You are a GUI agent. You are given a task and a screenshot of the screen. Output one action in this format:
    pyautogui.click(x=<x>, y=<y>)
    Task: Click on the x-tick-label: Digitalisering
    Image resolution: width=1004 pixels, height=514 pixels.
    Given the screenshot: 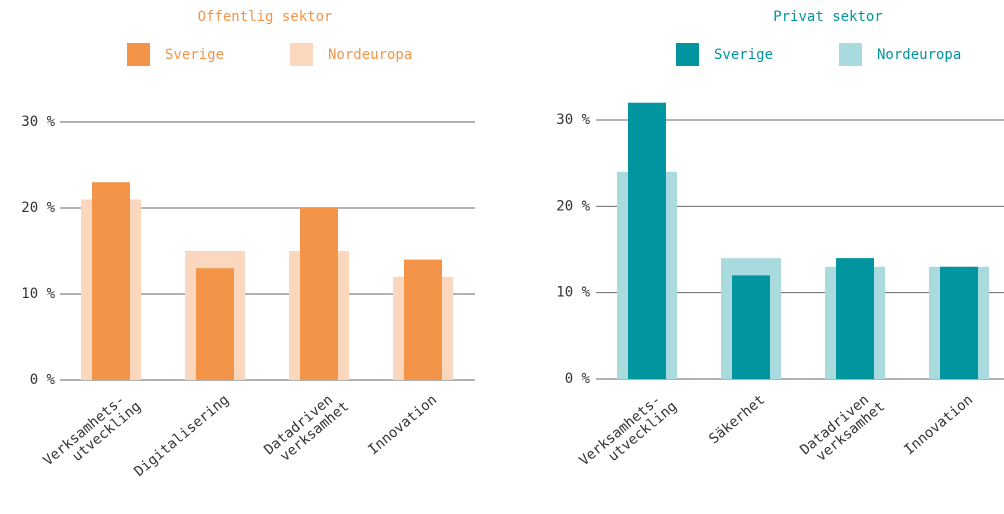 What is the action you would take?
    pyautogui.click(x=181, y=436)
    